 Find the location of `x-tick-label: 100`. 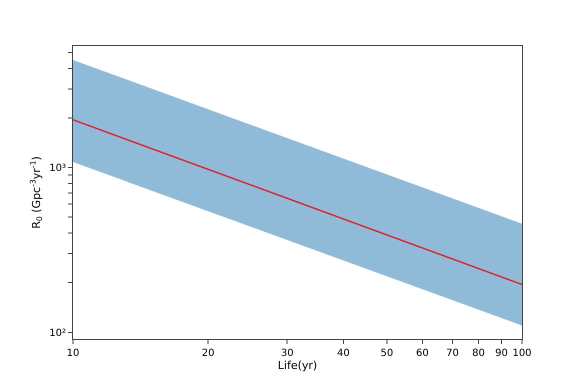

x-tick-label: 100 is located at coordinates (522, 353).